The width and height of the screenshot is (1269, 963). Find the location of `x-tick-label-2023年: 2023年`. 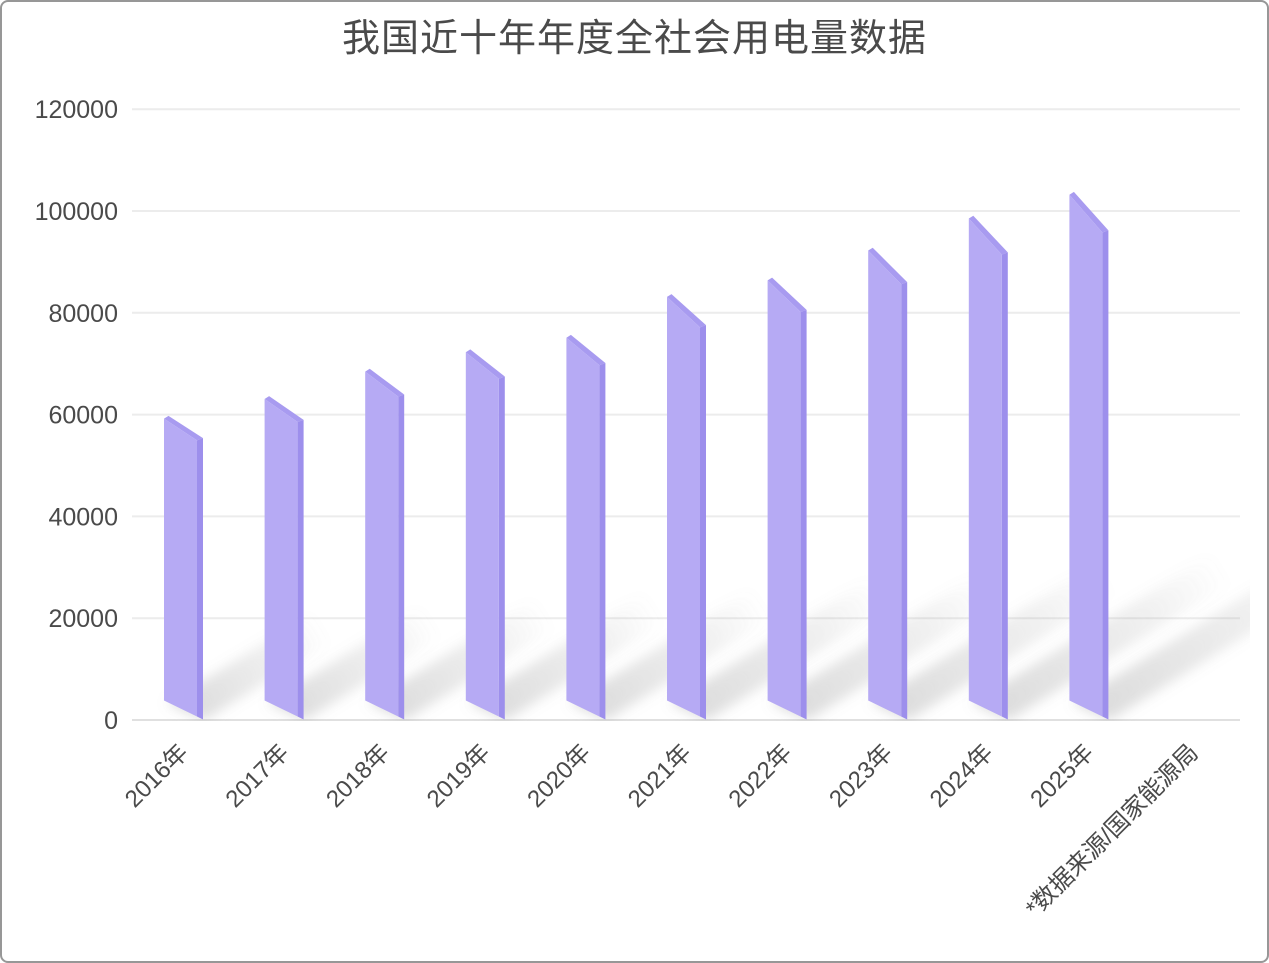

x-tick-label-2023年: 2023年 is located at coordinates (861, 776).